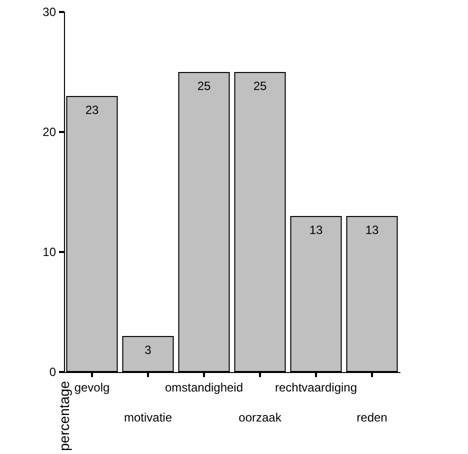  What do you see at coordinates (52, 372) in the screenshot?
I see `y-tick-label: 0` at bounding box center [52, 372].